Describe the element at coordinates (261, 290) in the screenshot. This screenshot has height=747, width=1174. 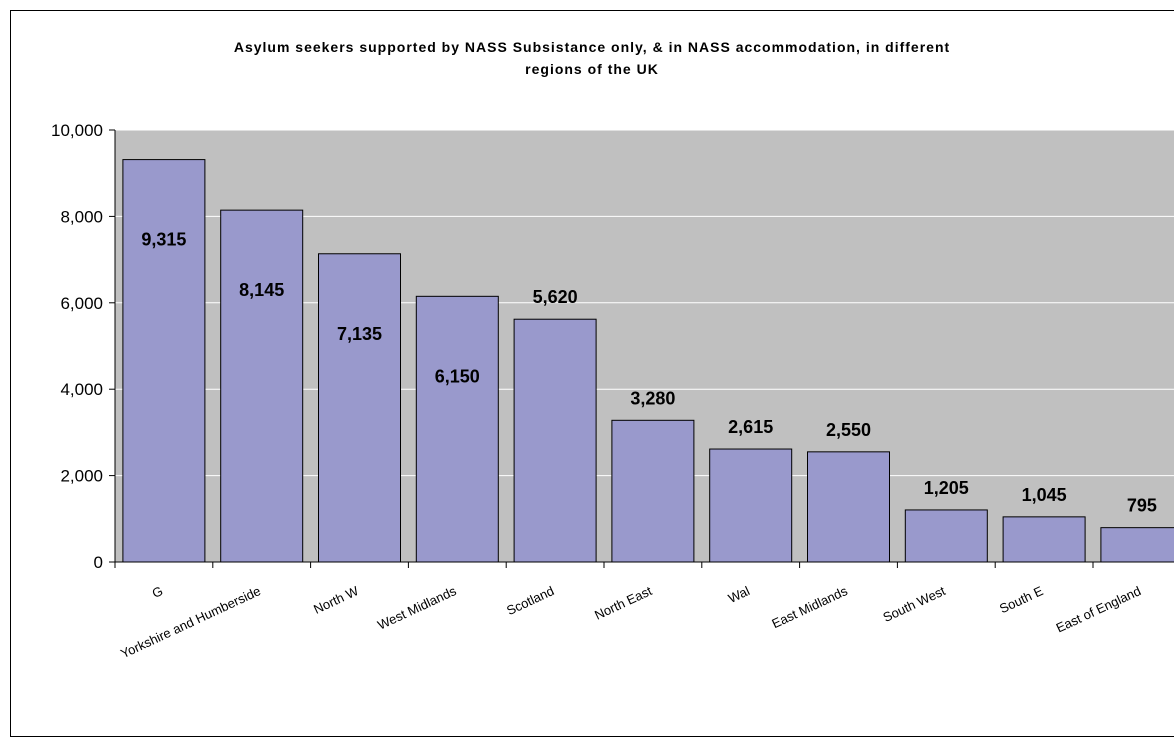
I see `value-label: 8,145` at that location.